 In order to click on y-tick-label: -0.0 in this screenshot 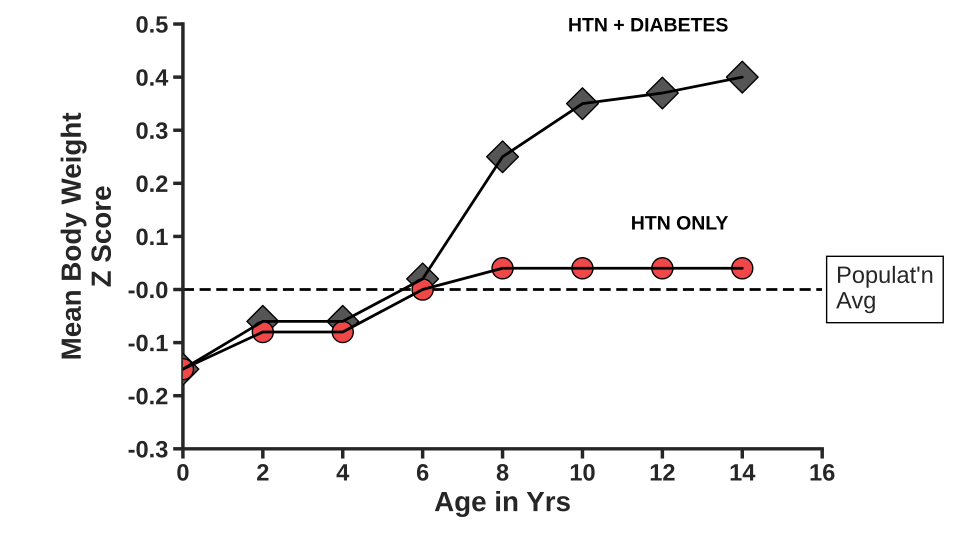, I will do `click(148, 290)`.